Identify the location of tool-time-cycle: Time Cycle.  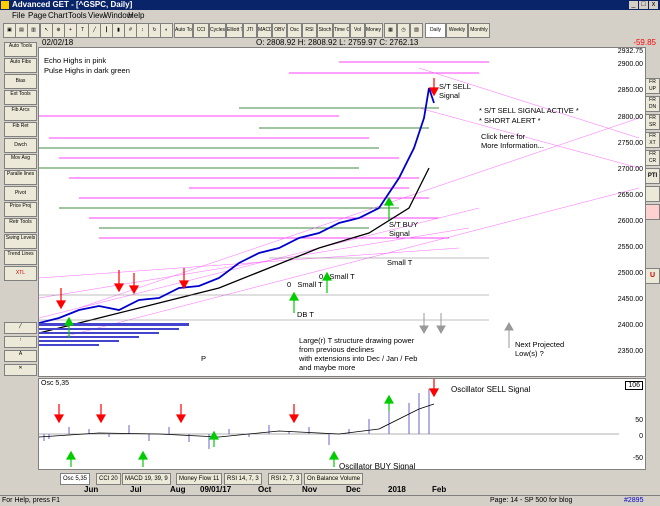
(341, 30).